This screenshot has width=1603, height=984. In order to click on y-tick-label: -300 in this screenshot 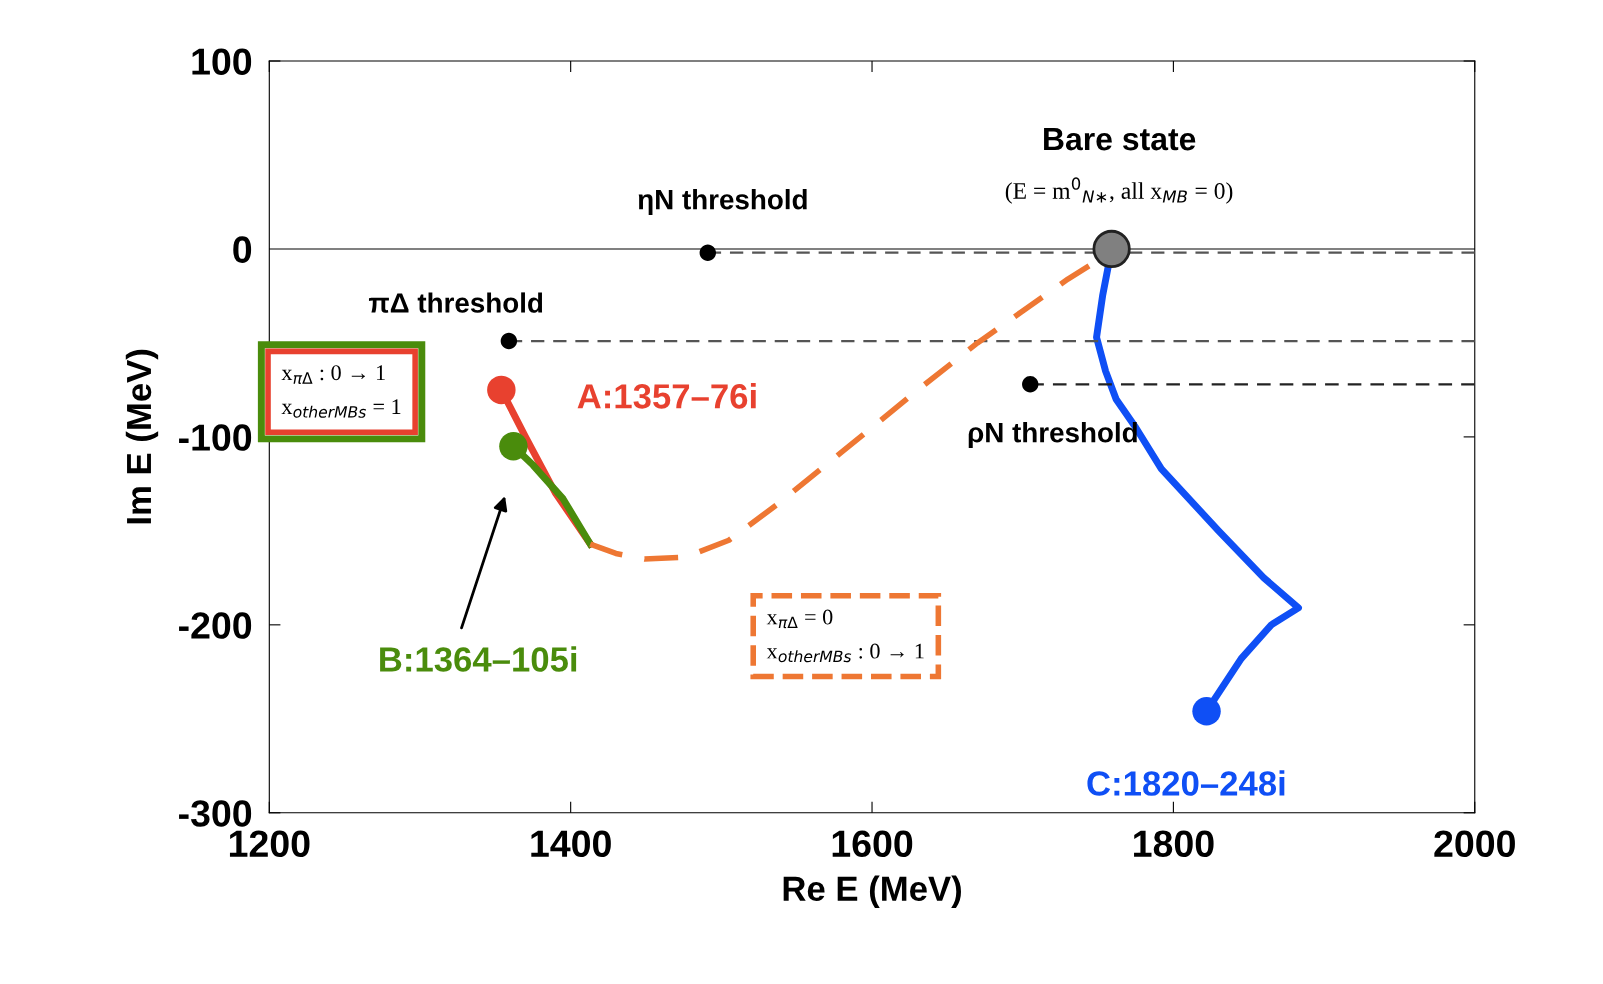, I will do `click(215, 813)`.